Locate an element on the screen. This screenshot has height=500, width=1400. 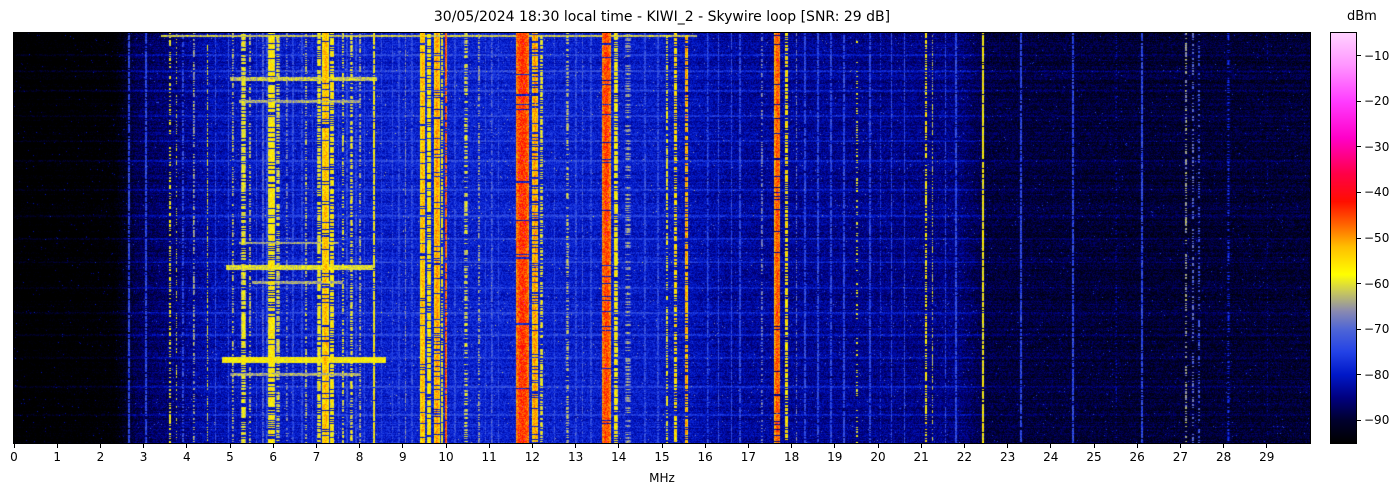
colorbar is located at coordinates (1343, 238).